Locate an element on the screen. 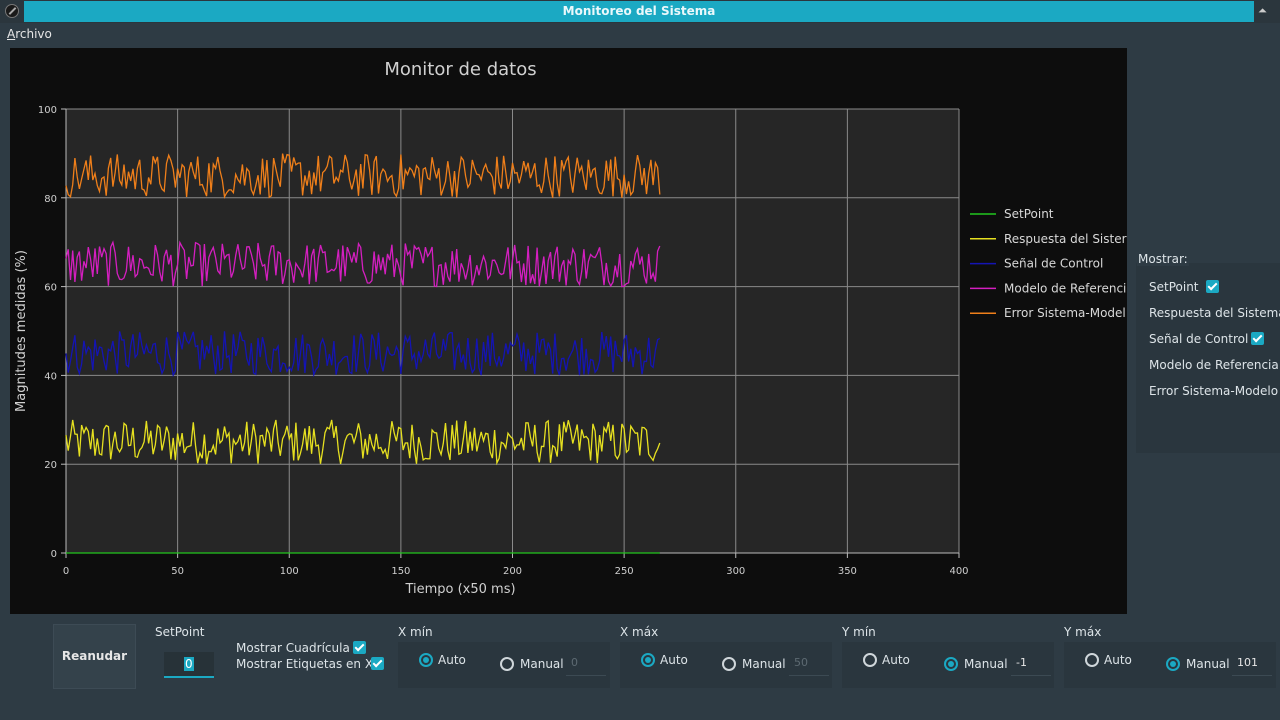  setpoint-value: 0 is located at coordinates (189, 664).